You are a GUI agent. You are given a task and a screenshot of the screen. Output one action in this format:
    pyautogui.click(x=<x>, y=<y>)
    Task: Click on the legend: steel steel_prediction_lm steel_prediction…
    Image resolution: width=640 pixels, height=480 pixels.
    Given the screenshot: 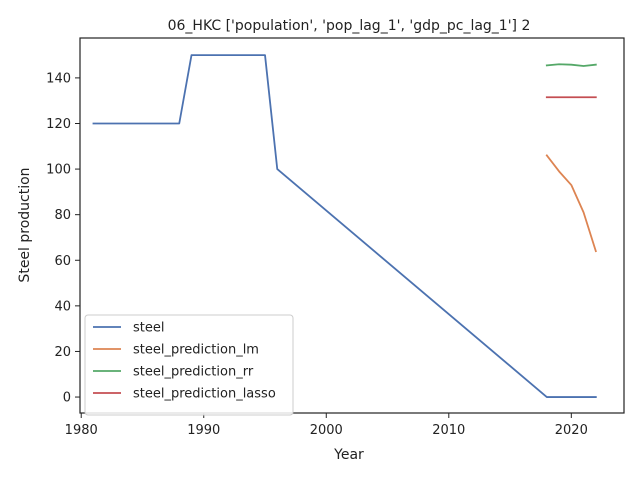 What is the action you would take?
    pyautogui.click(x=189, y=365)
    